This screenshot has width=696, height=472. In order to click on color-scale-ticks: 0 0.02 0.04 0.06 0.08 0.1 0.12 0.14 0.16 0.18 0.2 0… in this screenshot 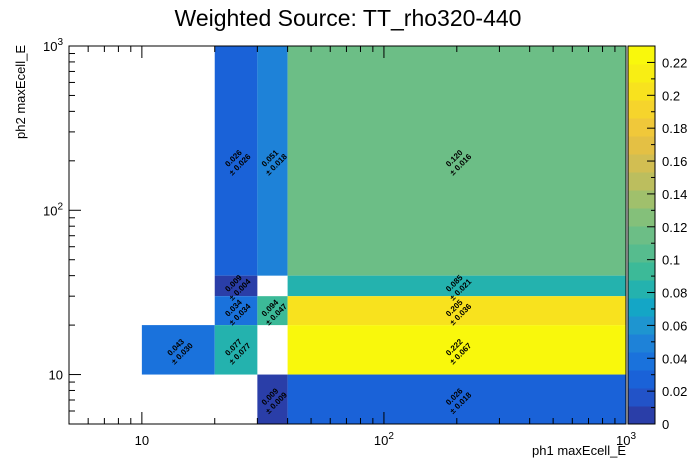, I will do `click(667, 238)`.